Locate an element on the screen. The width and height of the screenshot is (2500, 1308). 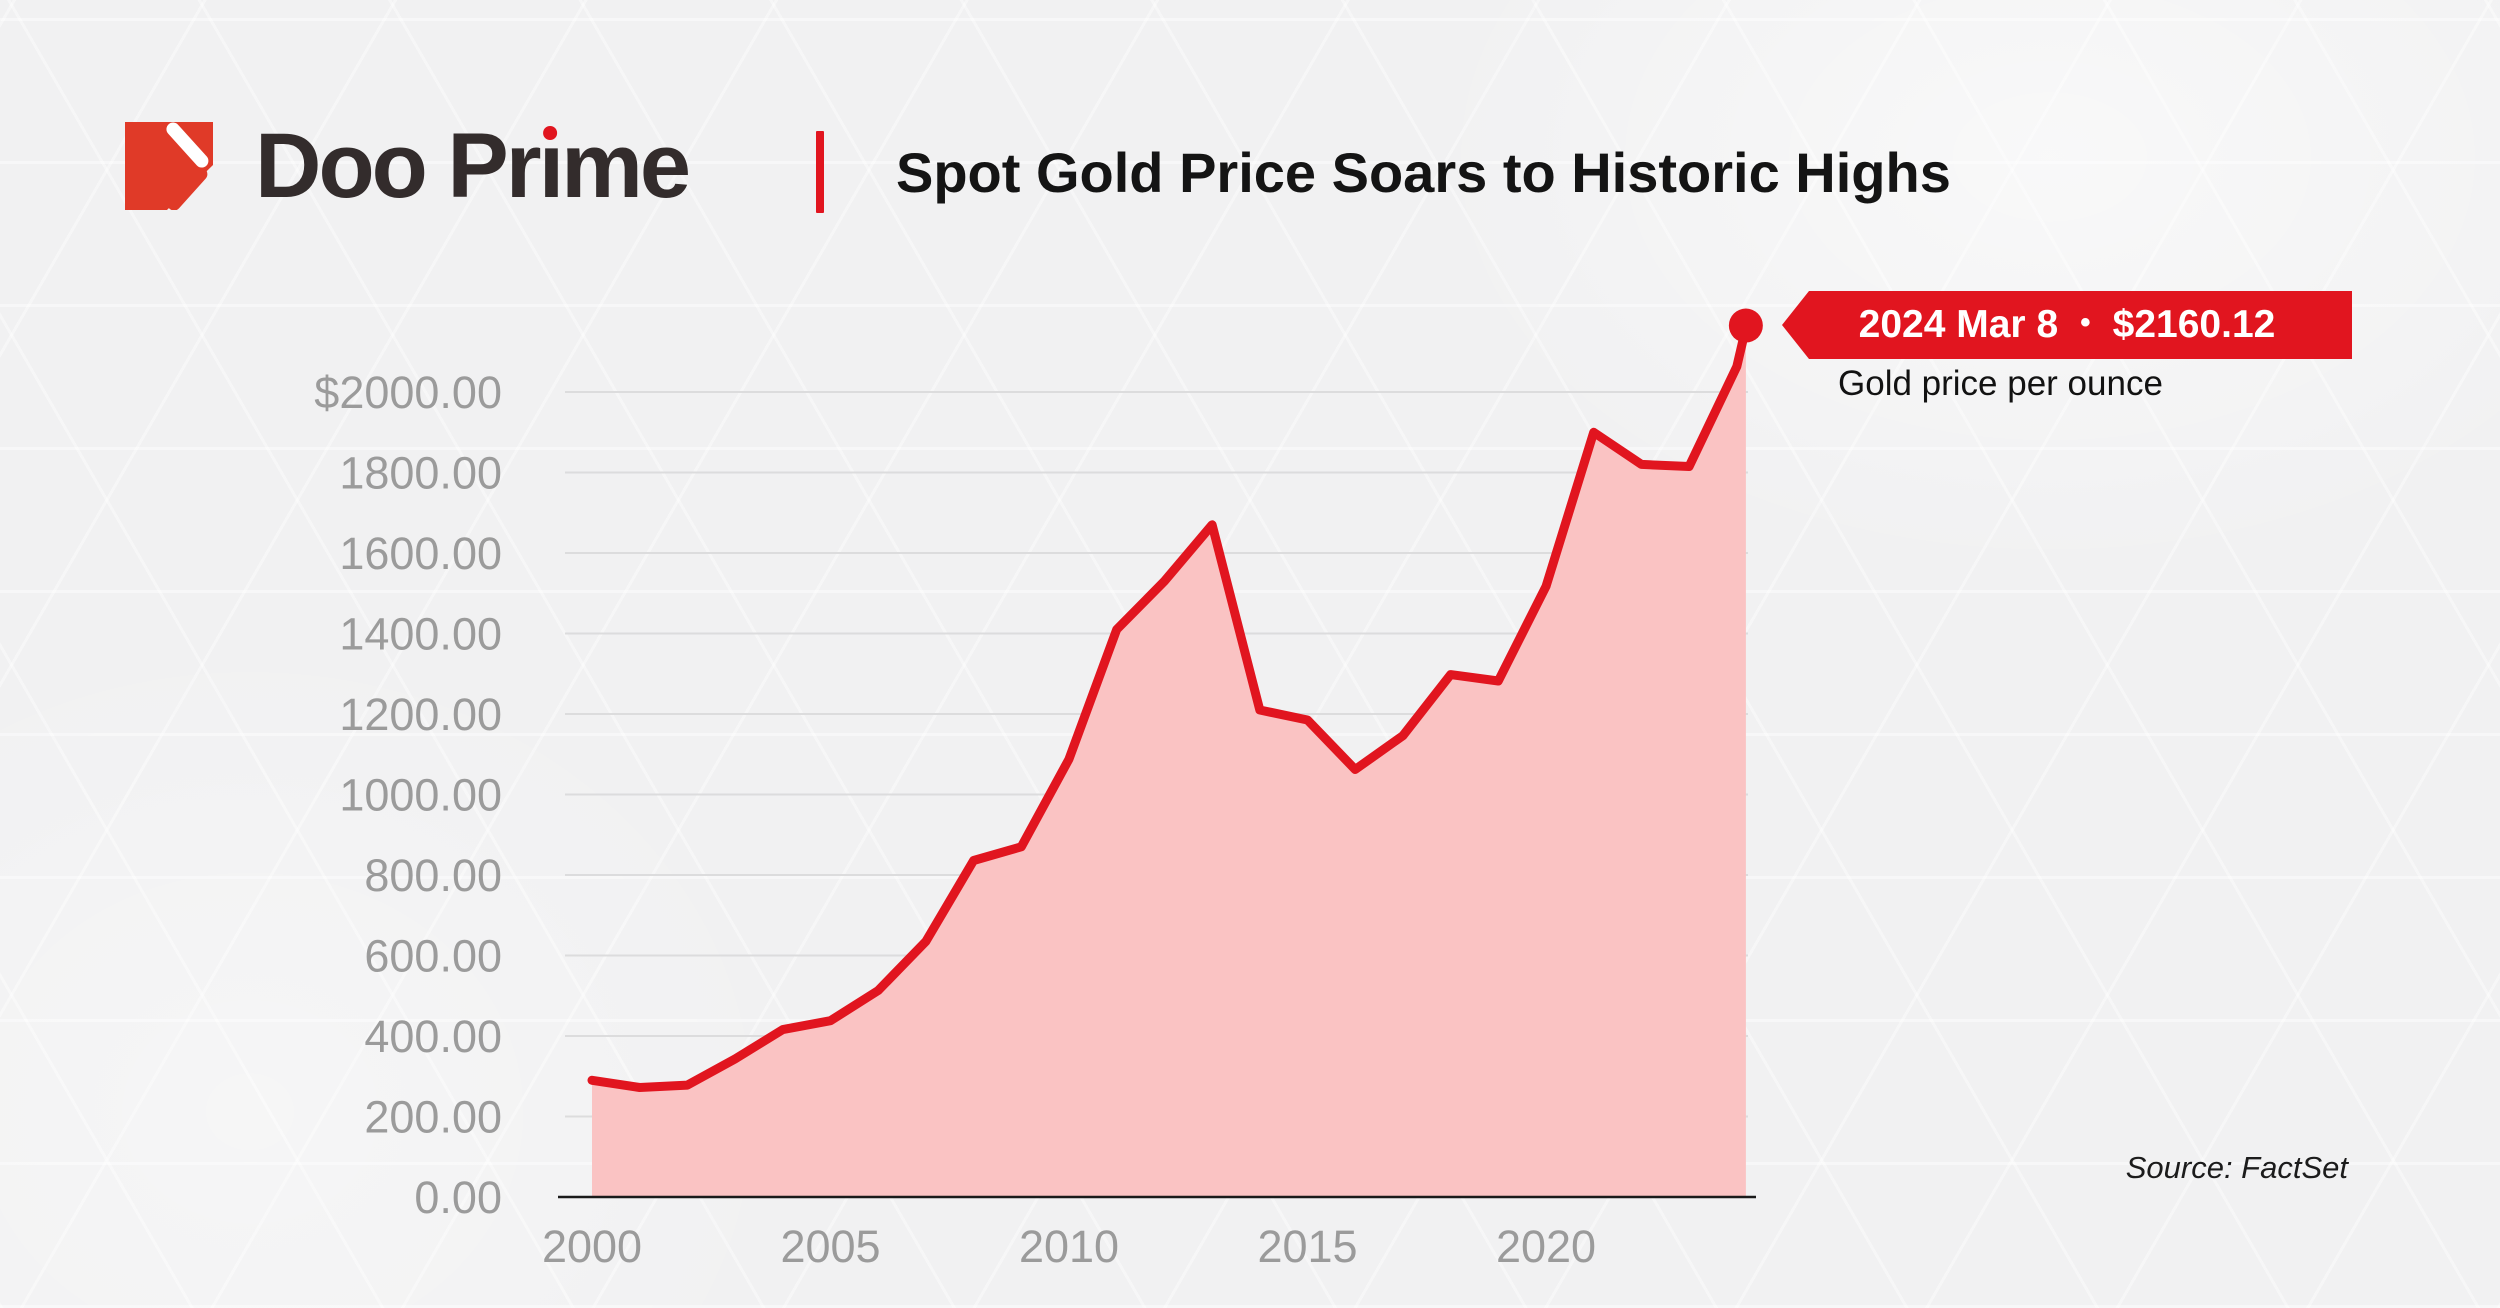
y-tick-label: 600.00 is located at coordinates (433, 956).